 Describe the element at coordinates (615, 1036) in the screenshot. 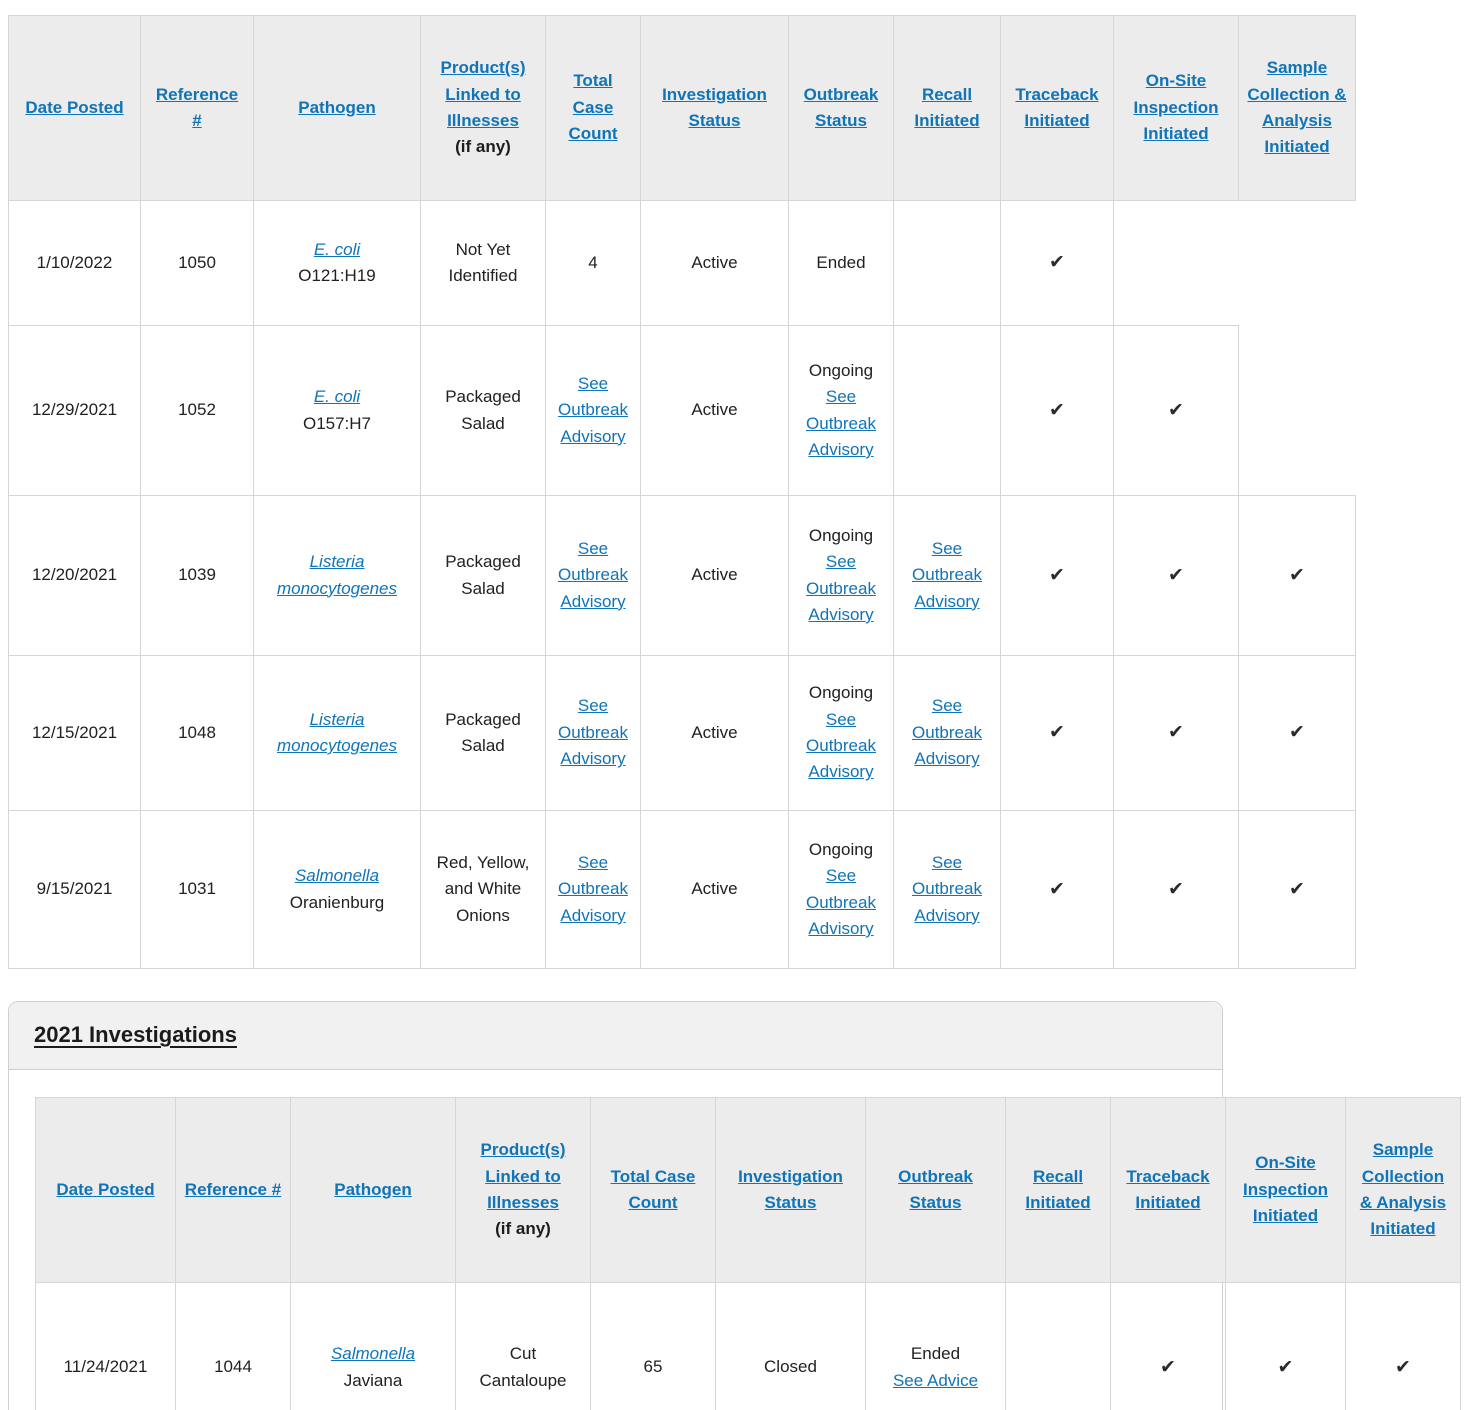

I see `2021-investigations-panel-header: 2021 Investigations` at that location.